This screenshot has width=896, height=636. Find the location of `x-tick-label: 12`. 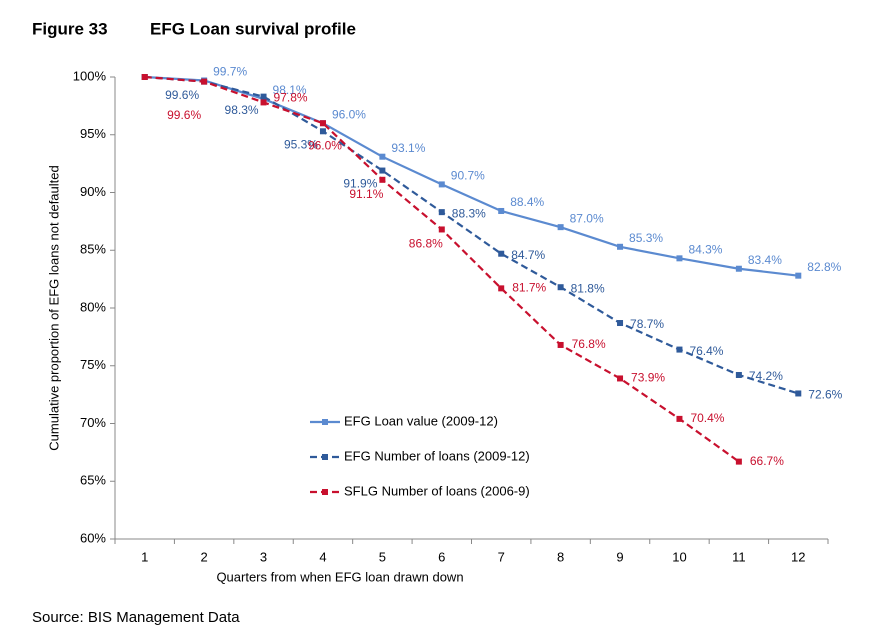

x-tick-label: 12 is located at coordinates (798, 556).